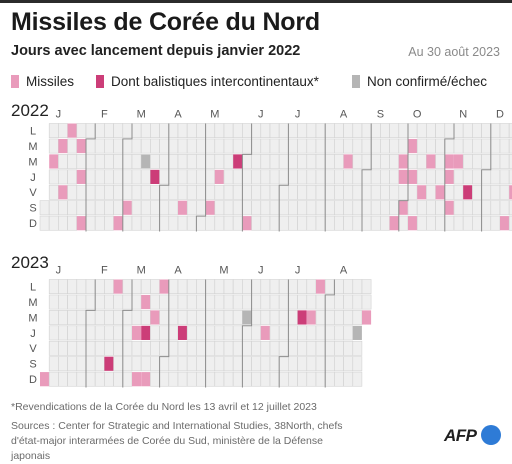 The width and height of the screenshot is (512, 464). I want to click on launch-day-cell-failed, so click(146, 161).